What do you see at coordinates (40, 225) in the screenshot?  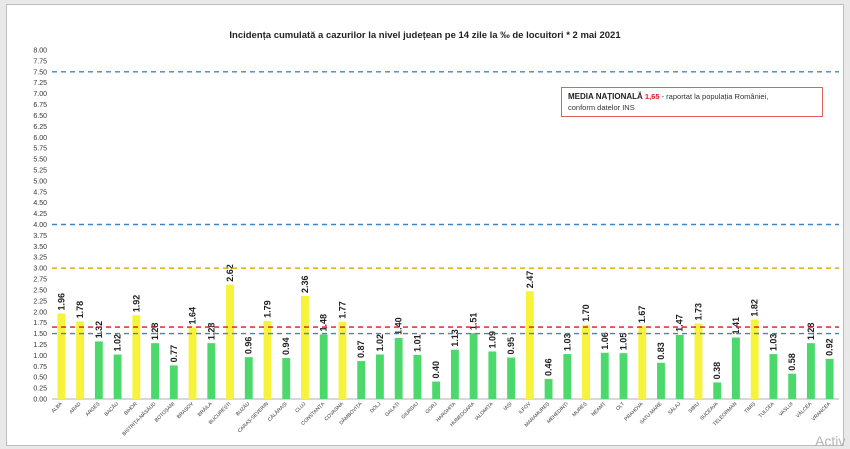 I see `y-tick-label: 4.00` at bounding box center [40, 225].